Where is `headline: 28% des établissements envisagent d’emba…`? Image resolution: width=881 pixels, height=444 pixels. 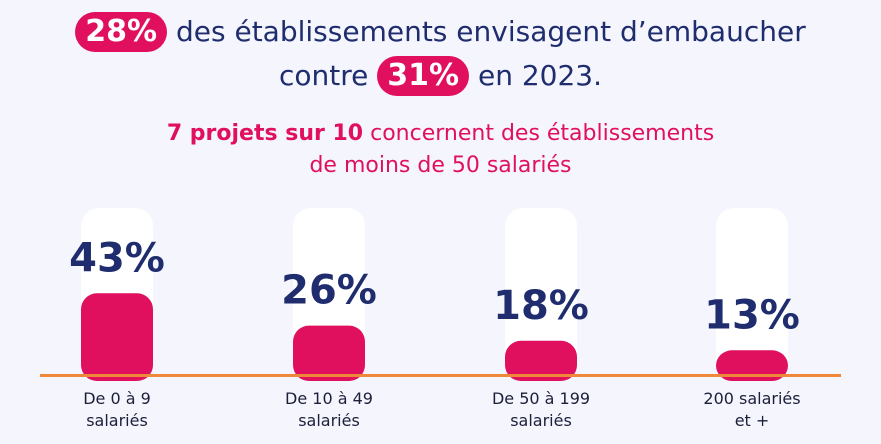
headline: 28% des établissements envisagent d’emba… is located at coordinates (440, 32).